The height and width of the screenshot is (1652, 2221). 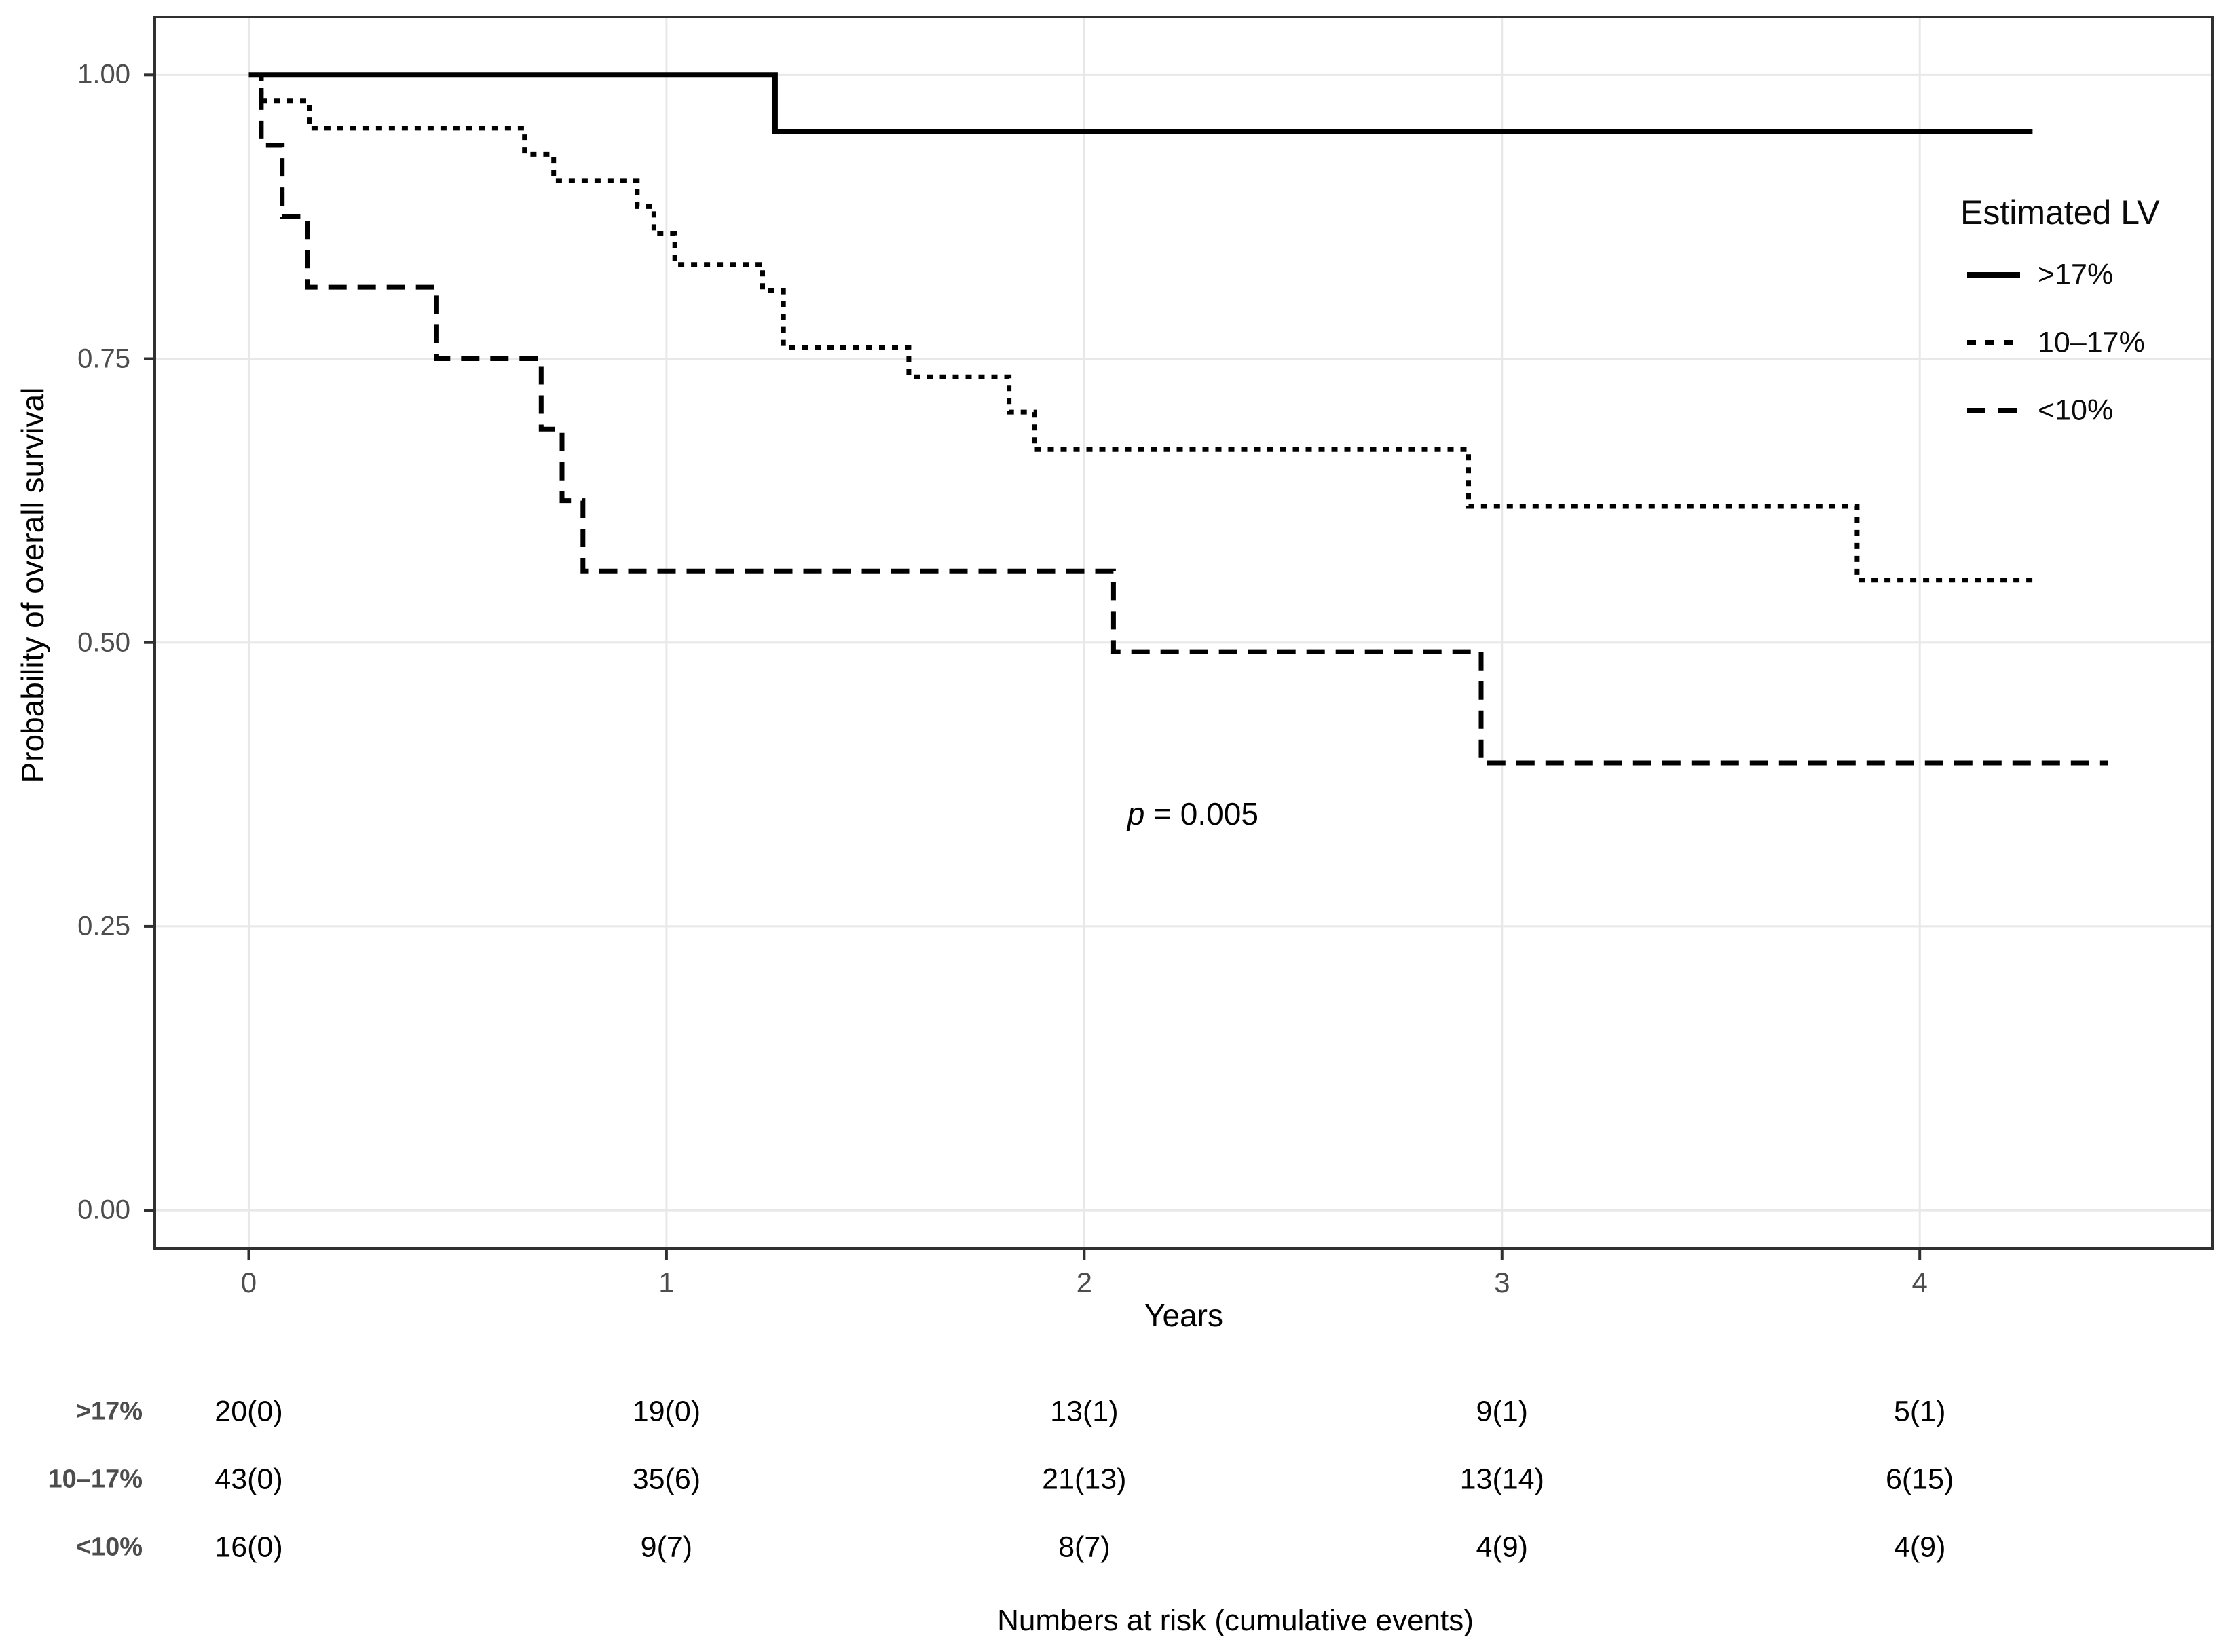 What do you see at coordinates (104, 1210) in the screenshot?
I see `y-tick-label: 0.00` at bounding box center [104, 1210].